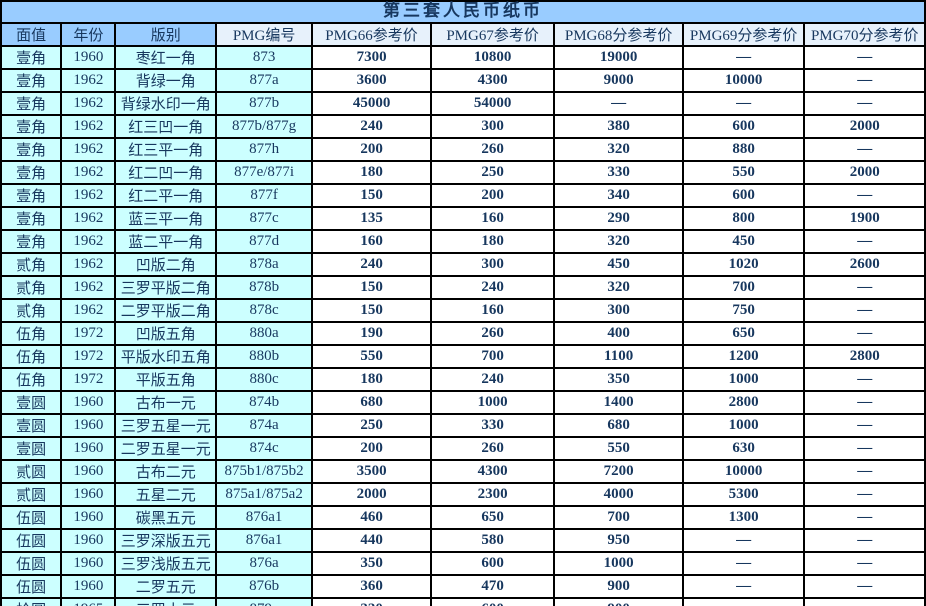 This screenshot has height=606, width=926. Describe the element at coordinates (743, 517) in the screenshot. I see `price-cell-pmg69: 1300` at that location.